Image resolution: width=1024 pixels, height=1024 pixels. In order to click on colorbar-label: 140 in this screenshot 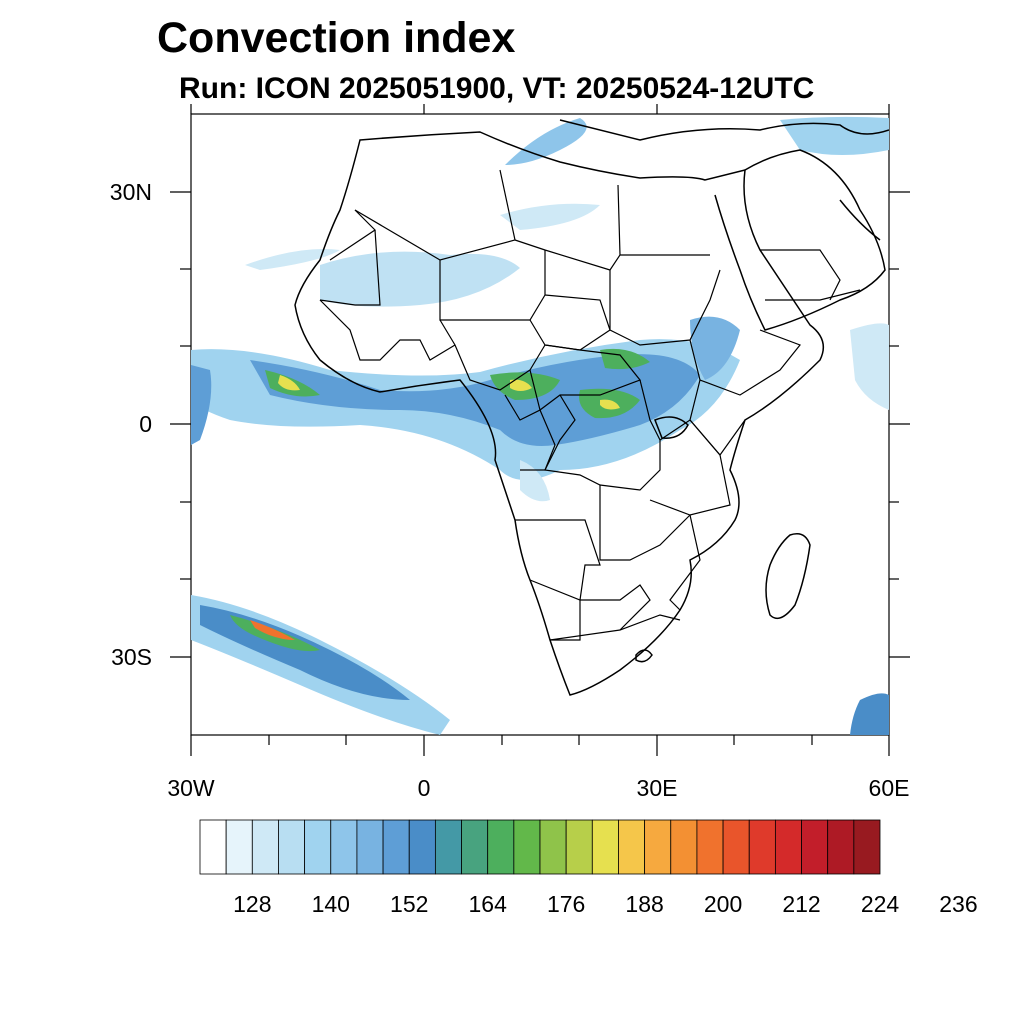, I will do `click(331, 904)`.